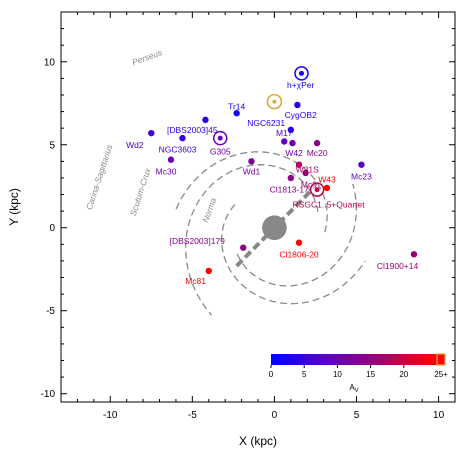  I want to click on sun-marker-ring, so click(274, 101).